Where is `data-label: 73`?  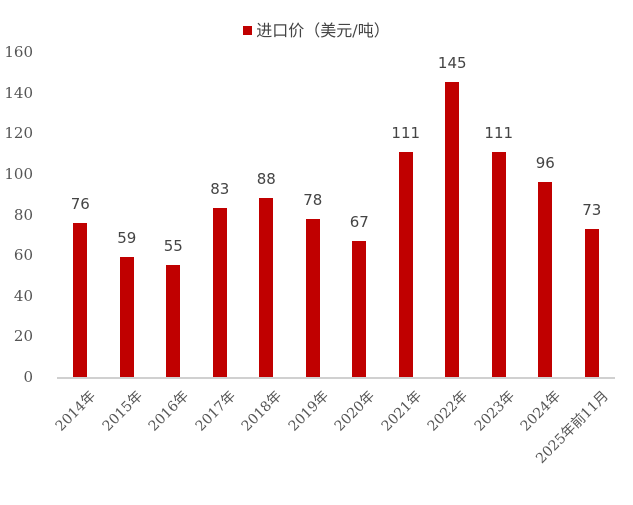
data-label: 73 is located at coordinates (592, 209).